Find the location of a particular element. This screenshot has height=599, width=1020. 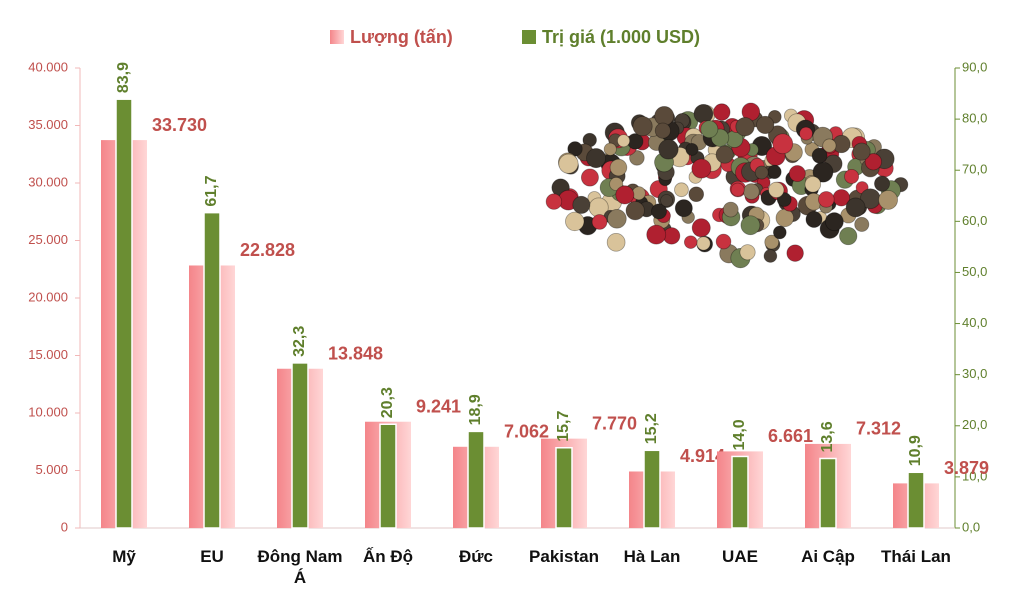

value-label: 14,0 is located at coordinates (739, 434).